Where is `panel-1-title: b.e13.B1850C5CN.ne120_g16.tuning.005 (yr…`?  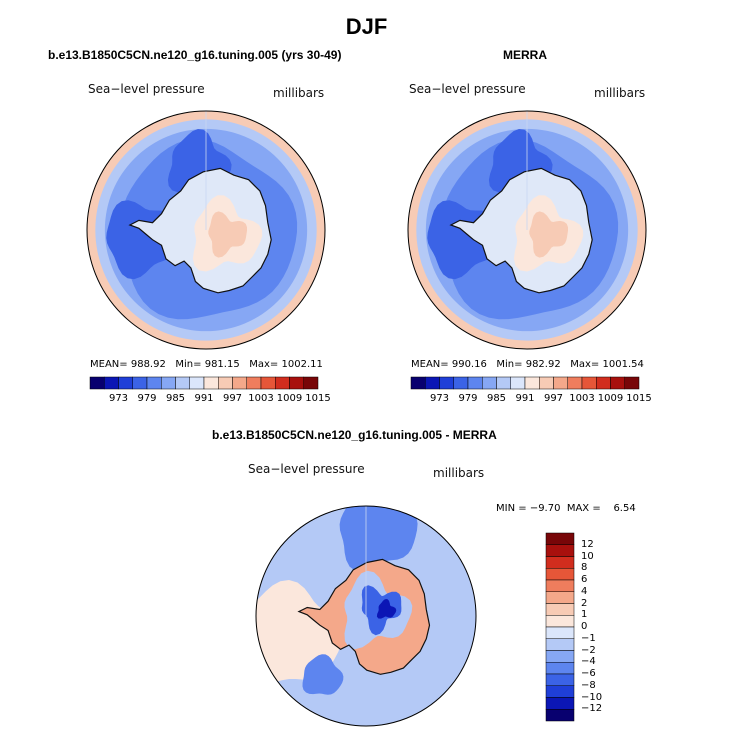 panel-1-title: b.e13.B1850C5CN.ne120_g16.tuning.005 (yr… is located at coordinates (195, 55).